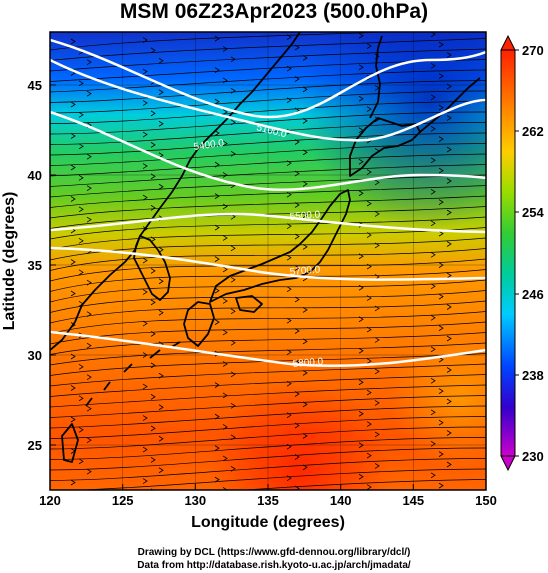 This screenshot has width=548, height=573. What do you see at coordinates (70, 443) in the screenshot?
I see `coastline-taiwan` at bounding box center [70, 443].